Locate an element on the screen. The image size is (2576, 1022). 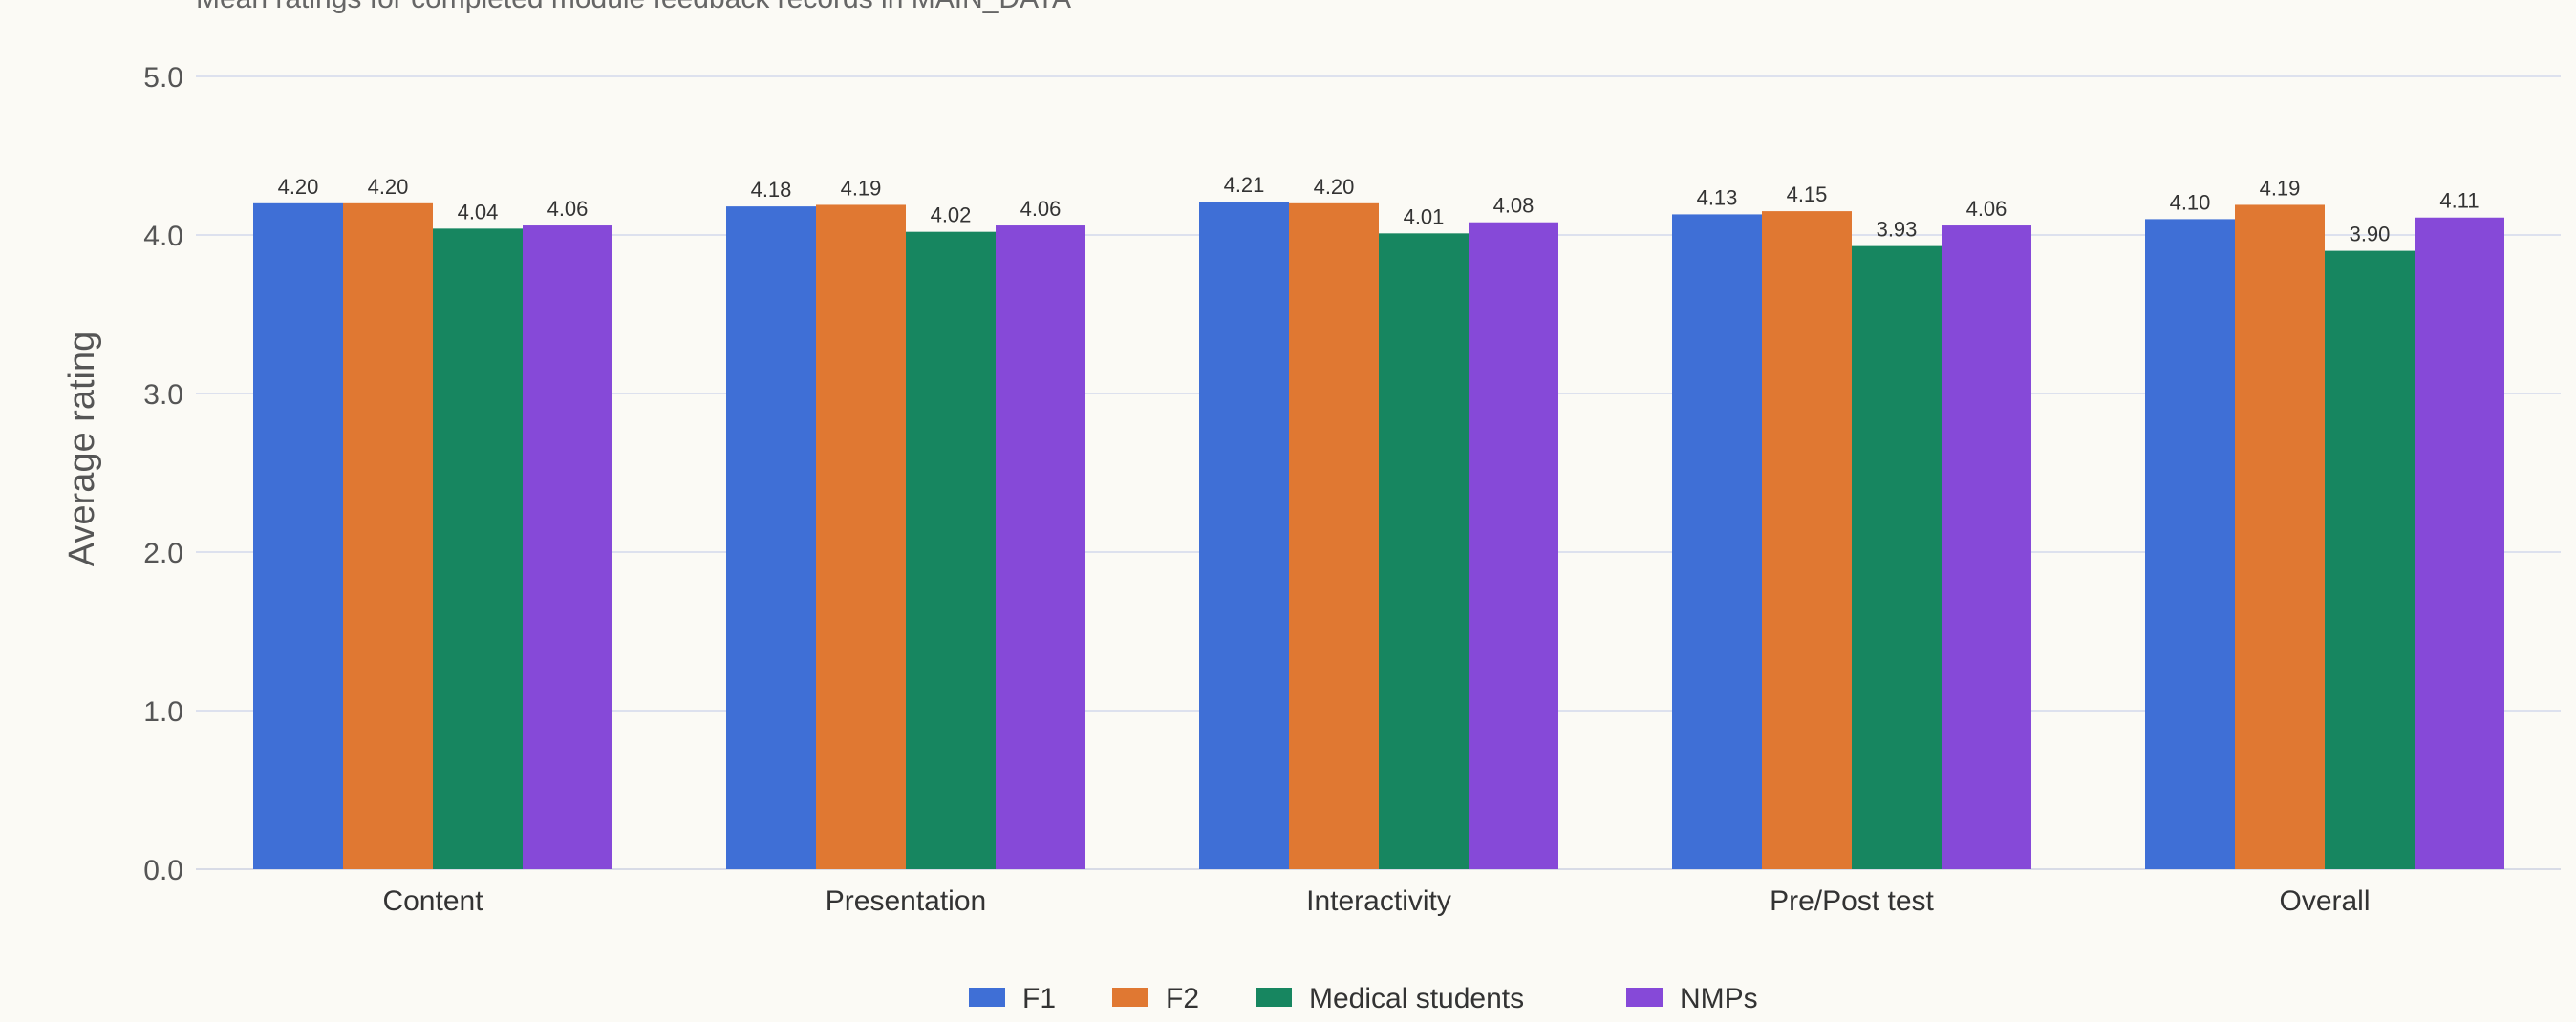
y-tick-label: 3.0 is located at coordinates (163, 395).